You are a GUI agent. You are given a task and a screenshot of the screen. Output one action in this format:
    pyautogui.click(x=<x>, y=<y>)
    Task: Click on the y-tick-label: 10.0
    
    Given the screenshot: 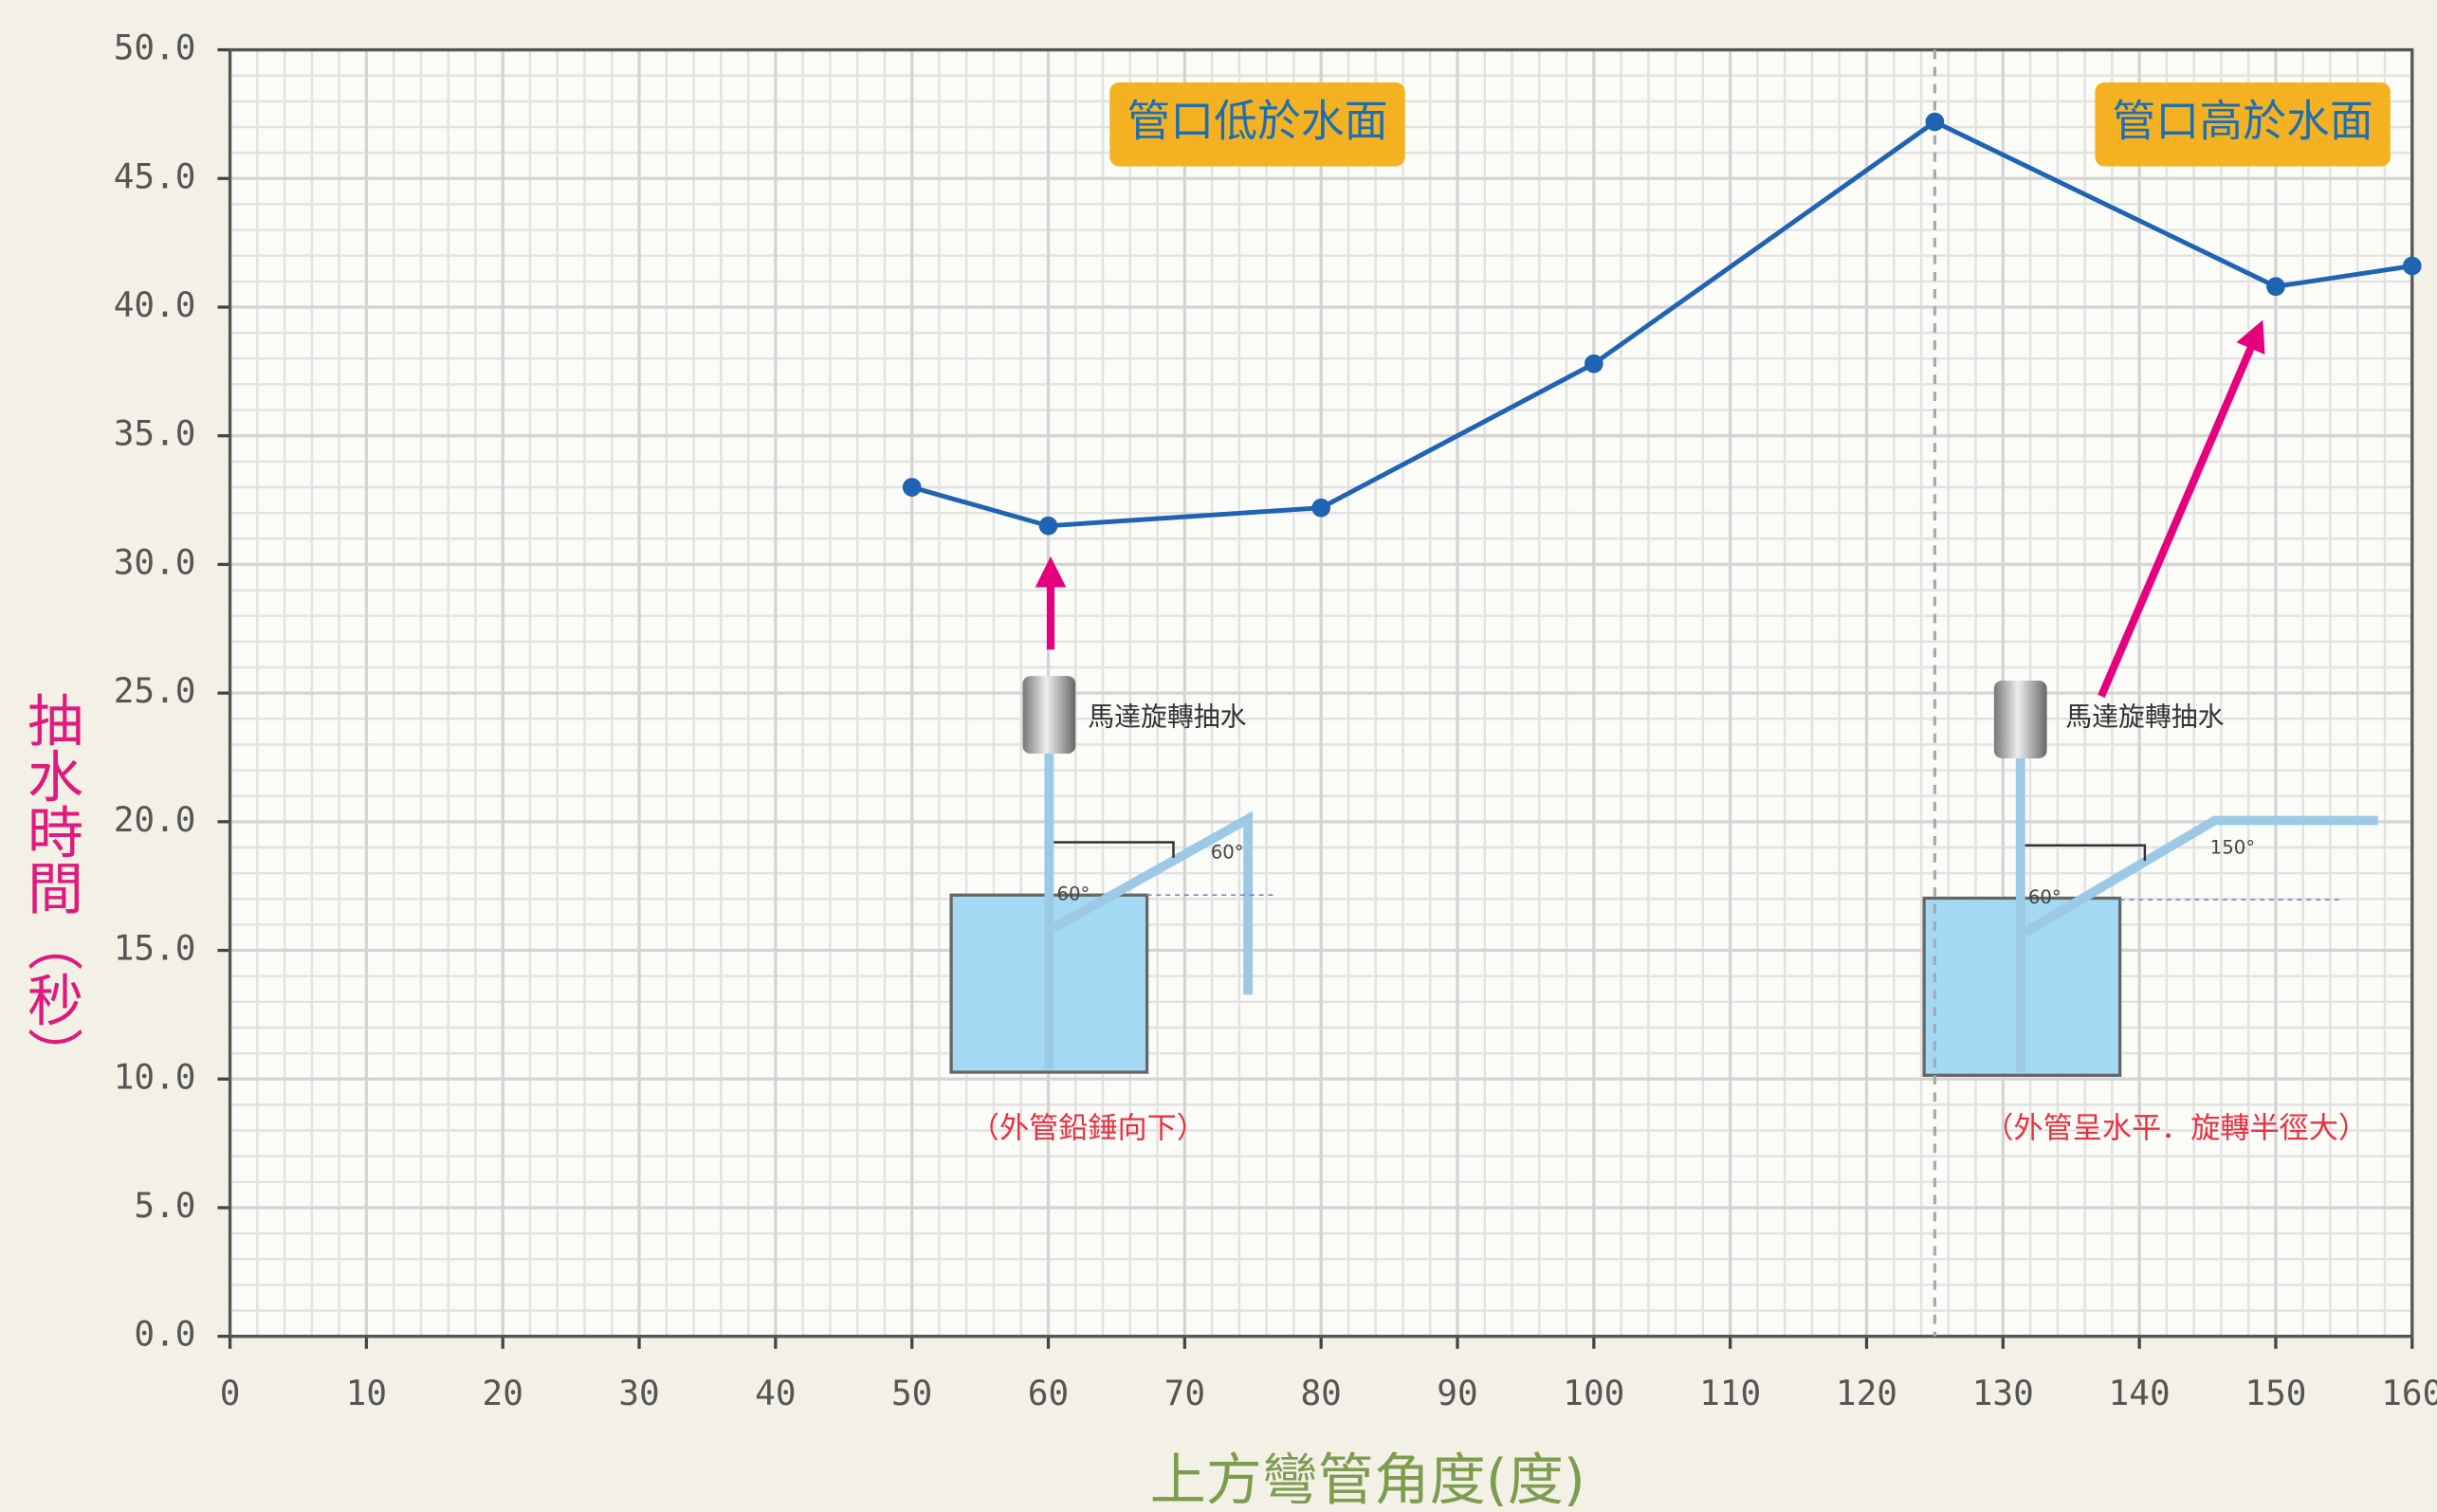 What is the action you would take?
    pyautogui.click(x=155, y=1077)
    